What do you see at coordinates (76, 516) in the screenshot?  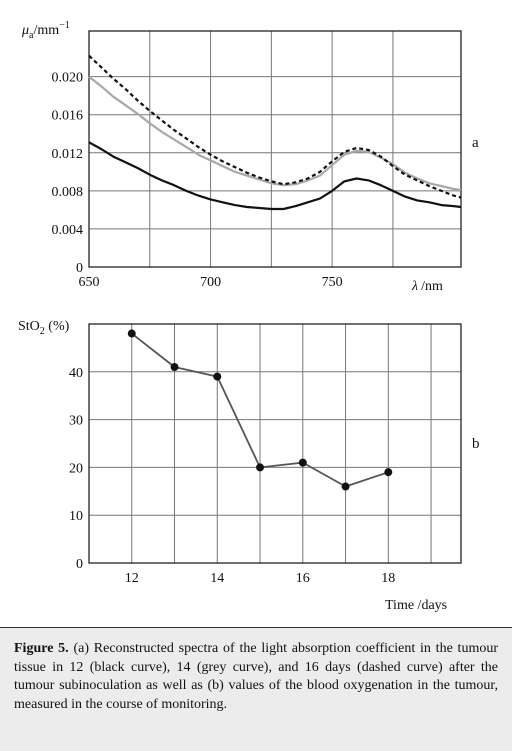 I see `chart-b-ytick-1: 10` at bounding box center [76, 516].